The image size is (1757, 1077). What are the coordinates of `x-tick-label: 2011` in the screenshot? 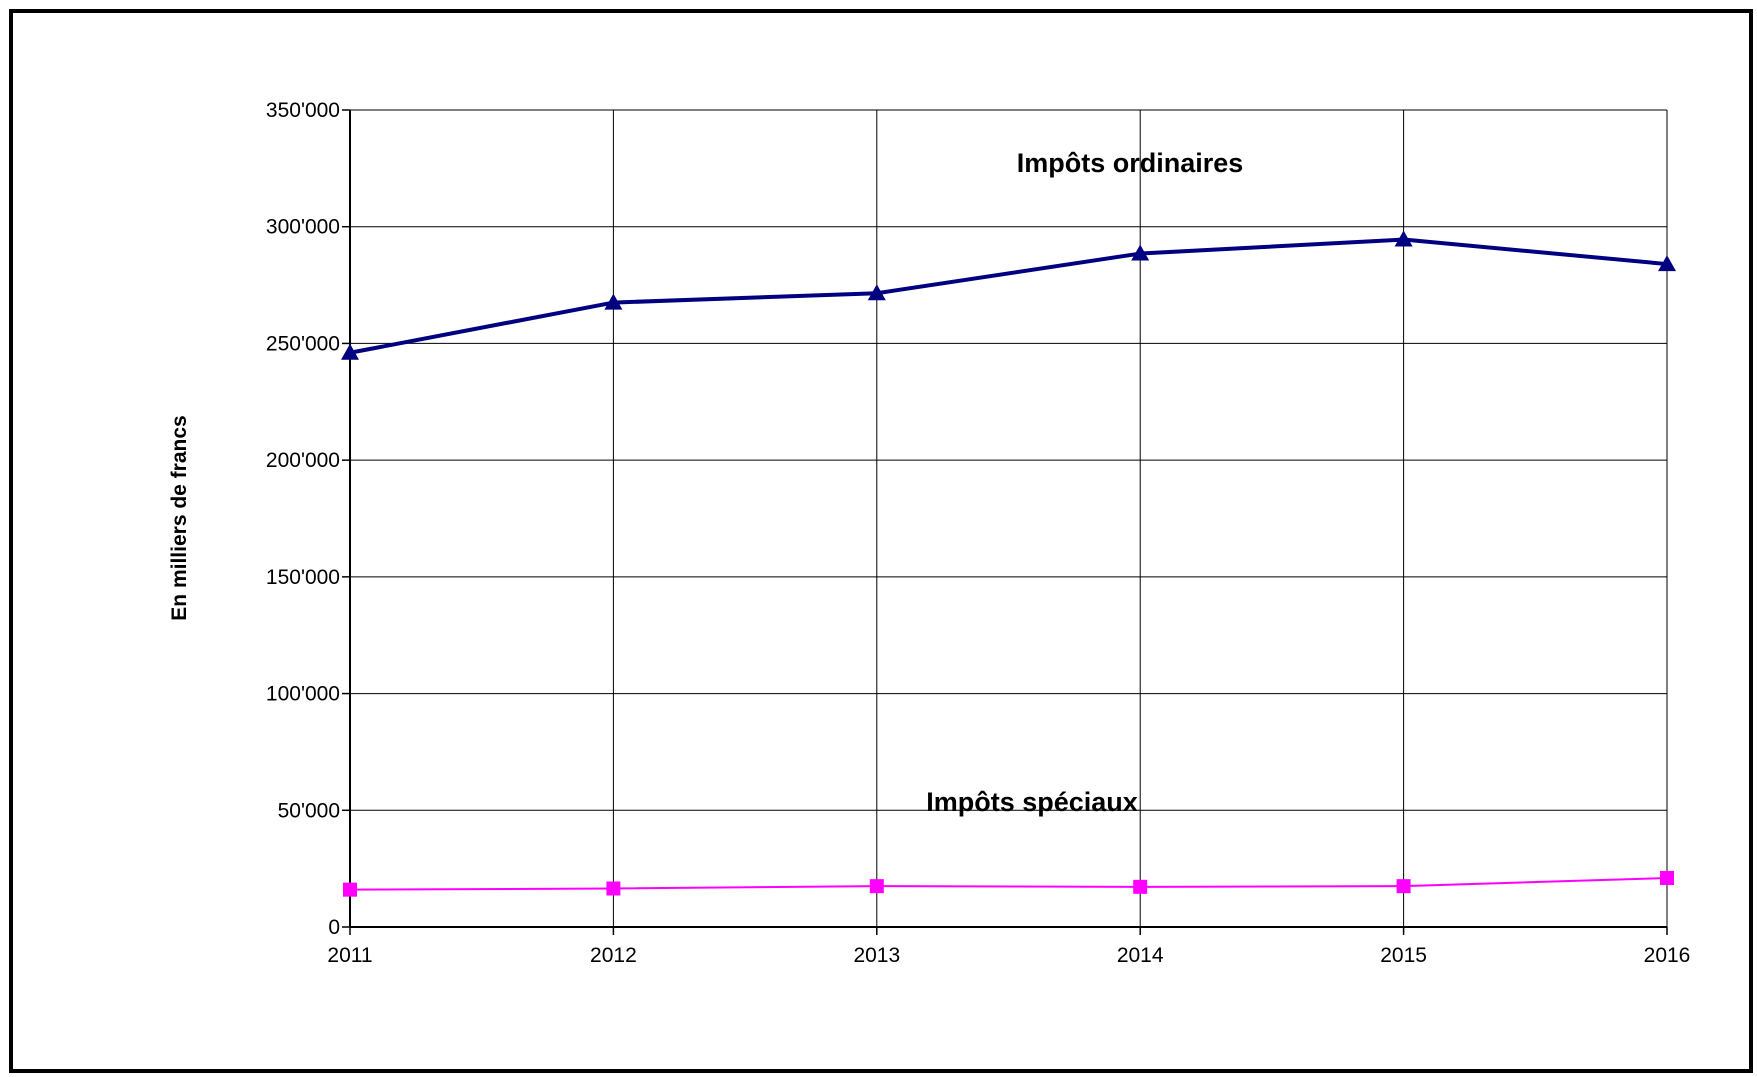 It's located at (349, 955).